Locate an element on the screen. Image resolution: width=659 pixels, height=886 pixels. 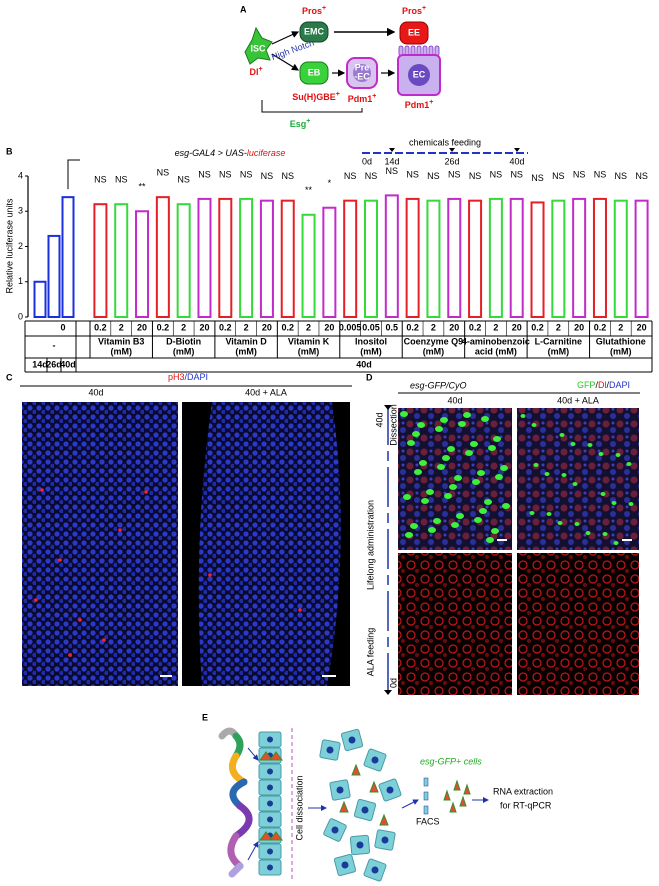
panel-letter: E is located at coordinates (205, 717).